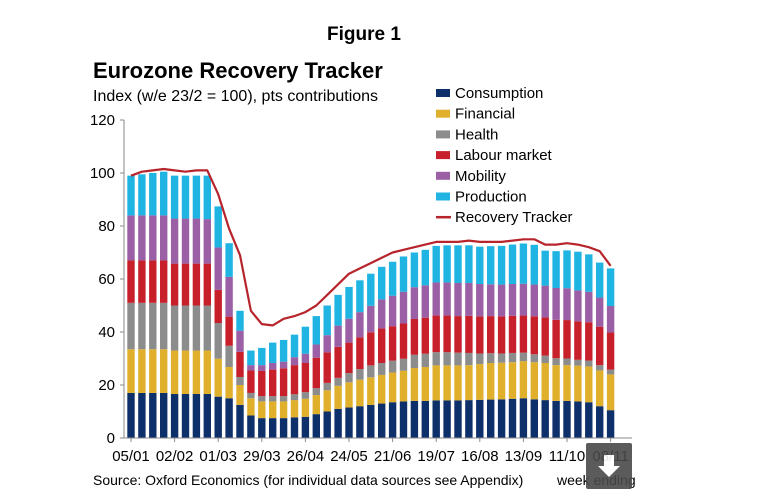 Image resolution: width=774 pixels, height=500 pixels. I want to click on x-tick-label-26-04: 26/04, so click(306, 456).